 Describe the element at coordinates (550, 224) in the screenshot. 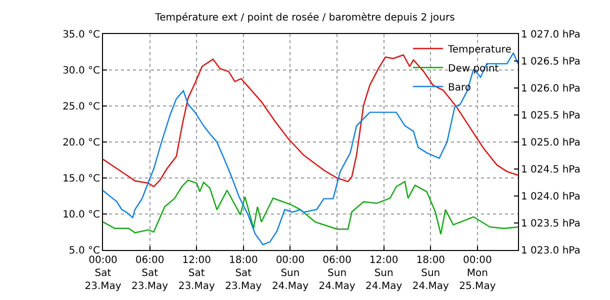

I see `y2-tick-label: 1 023.5 hPa` at that location.